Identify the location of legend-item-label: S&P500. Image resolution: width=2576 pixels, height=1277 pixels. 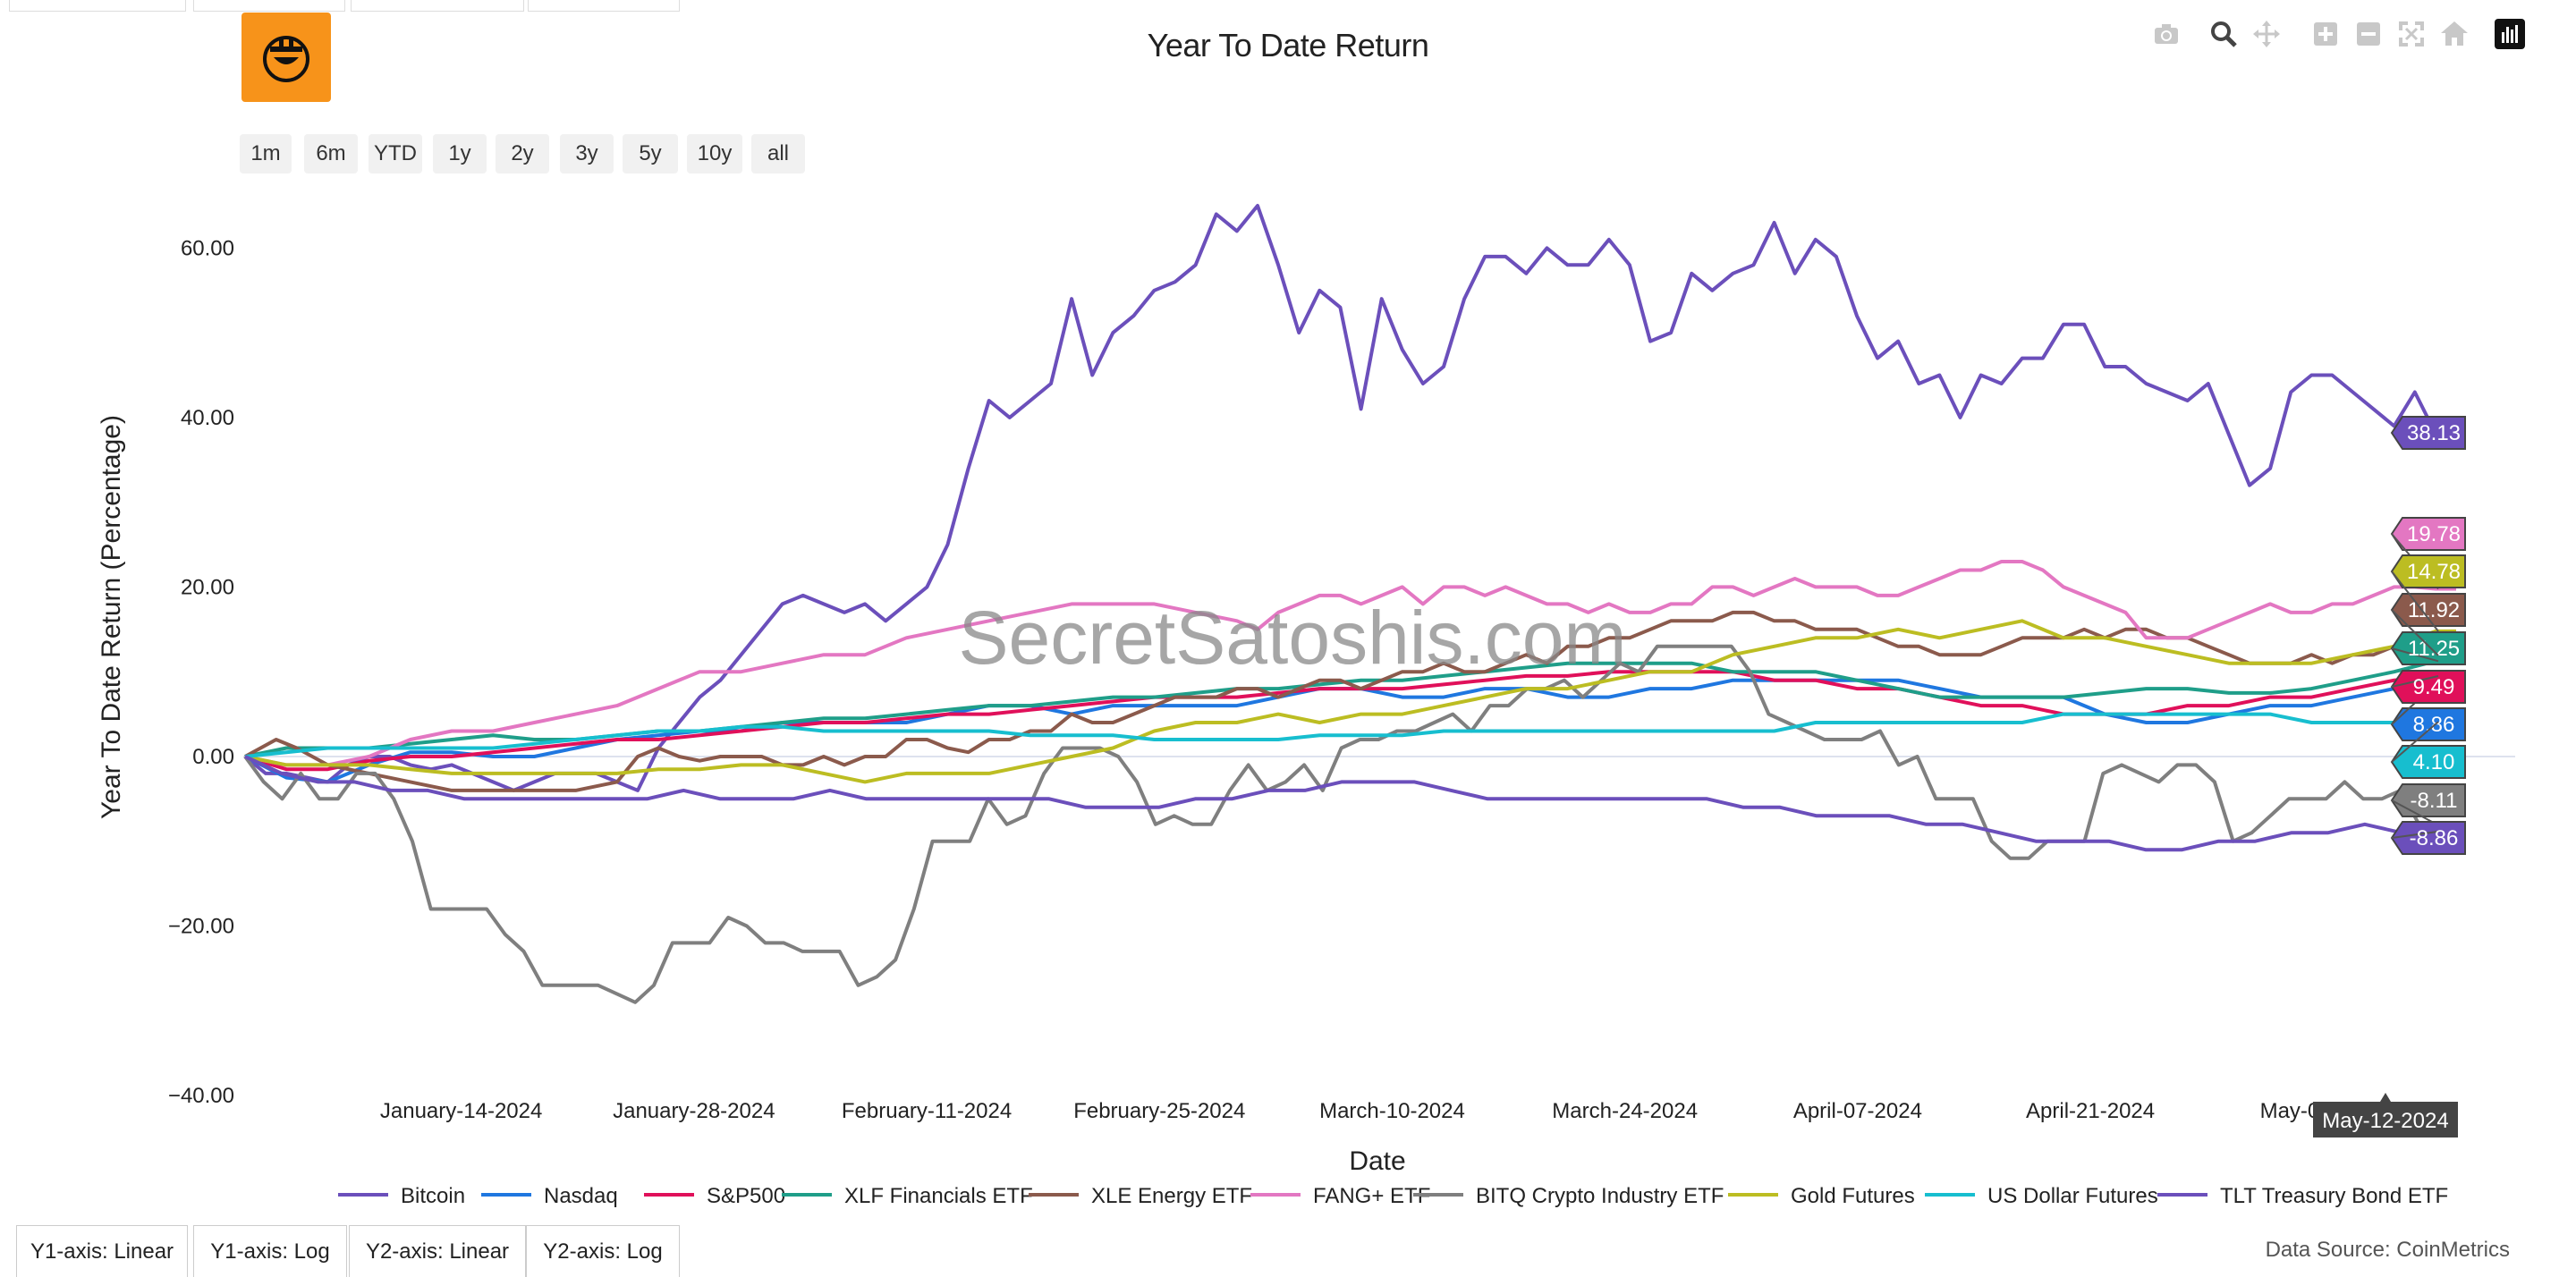
(746, 1196).